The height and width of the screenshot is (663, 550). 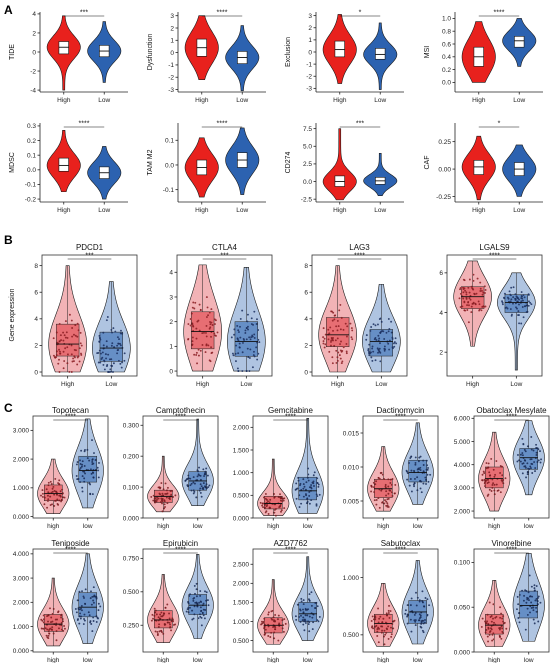 I want to click on y-axis-label: CD274, so click(x=288, y=163).